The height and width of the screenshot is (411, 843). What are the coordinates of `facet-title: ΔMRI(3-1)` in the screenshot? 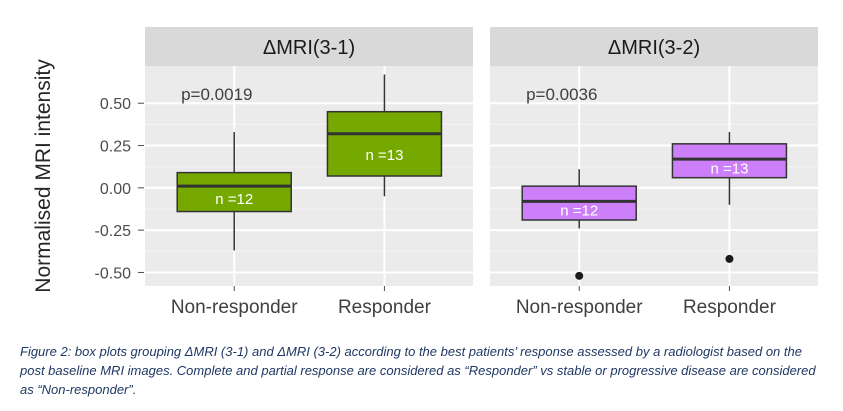 It's located at (309, 48).